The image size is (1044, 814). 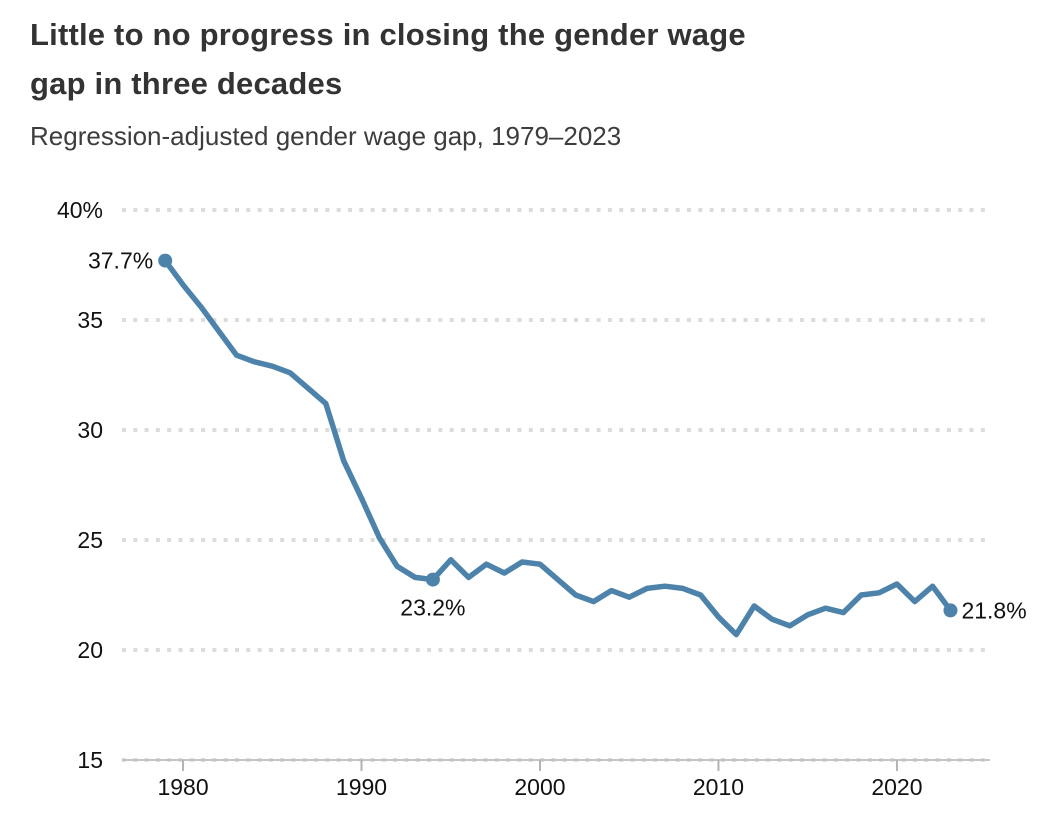 What do you see at coordinates (90, 650) in the screenshot?
I see `y-axis-label: 20` at bounding box center [90, 650].